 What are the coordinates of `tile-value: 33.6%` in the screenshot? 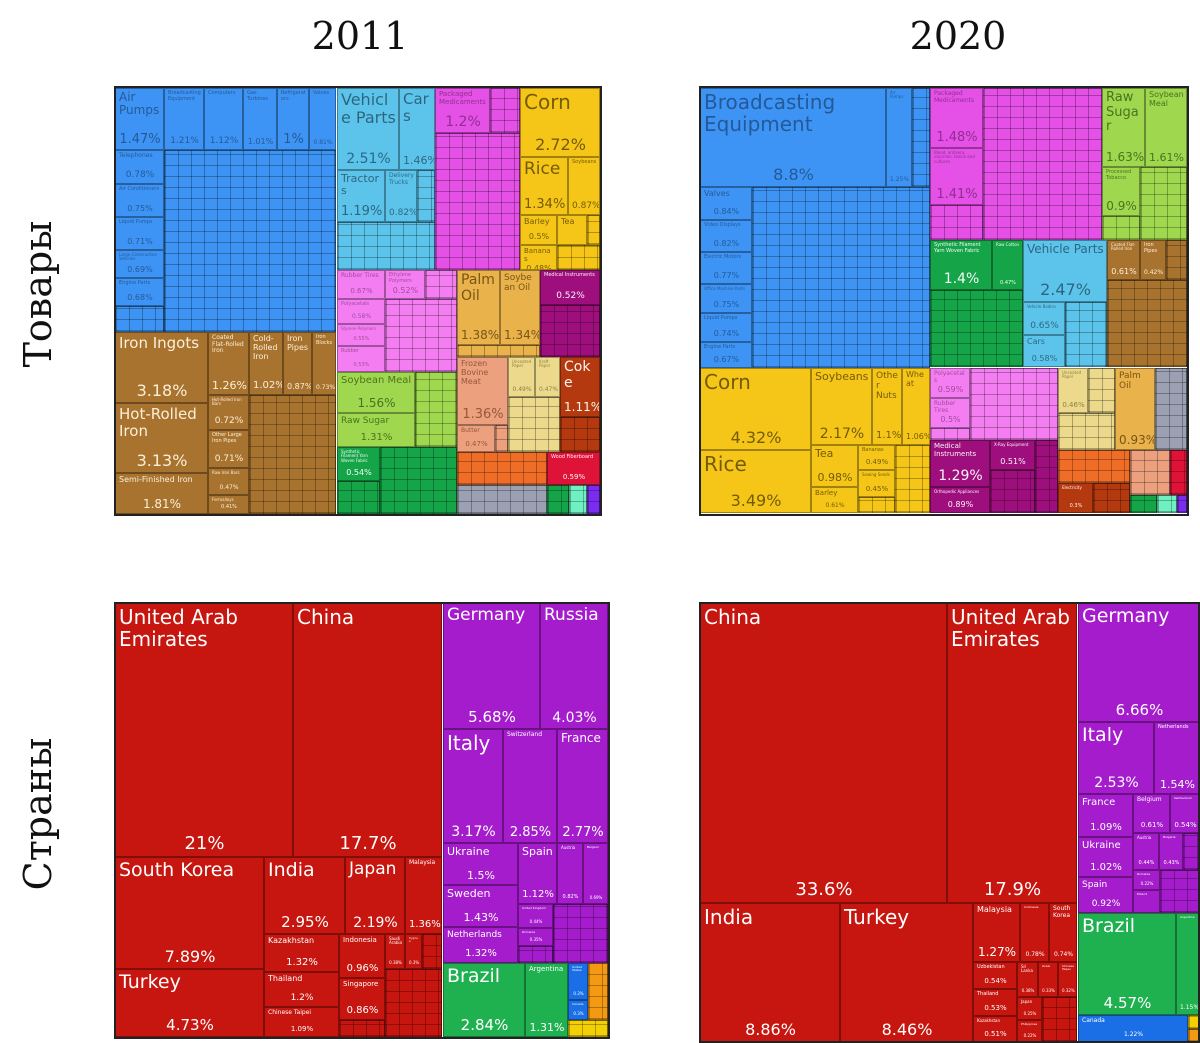 It's located at (824, 889).